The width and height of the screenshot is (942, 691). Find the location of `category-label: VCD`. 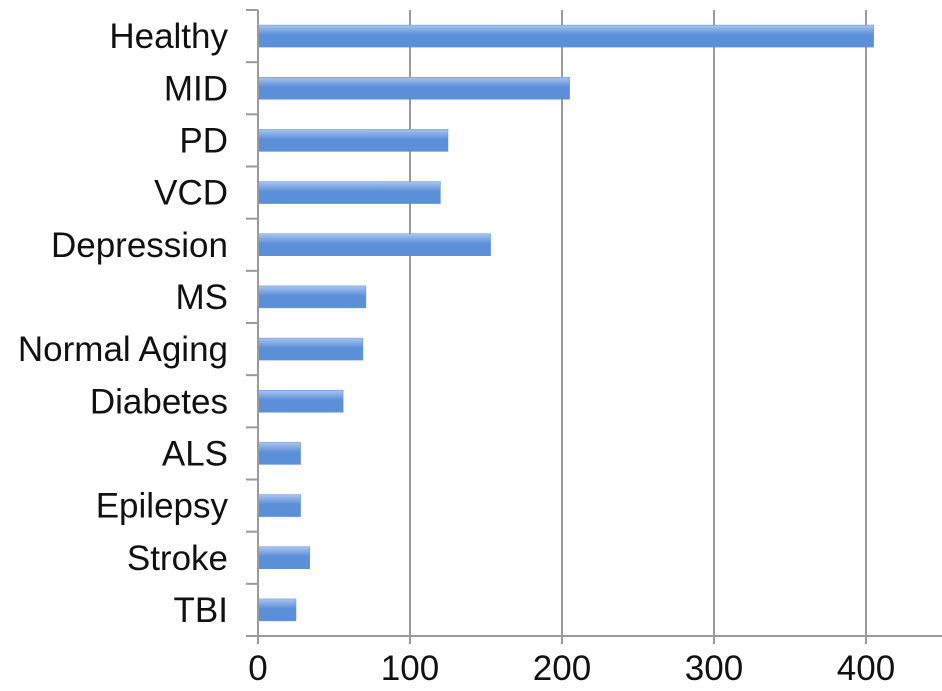

category-label: VCD is located at coordinates (191, 193).